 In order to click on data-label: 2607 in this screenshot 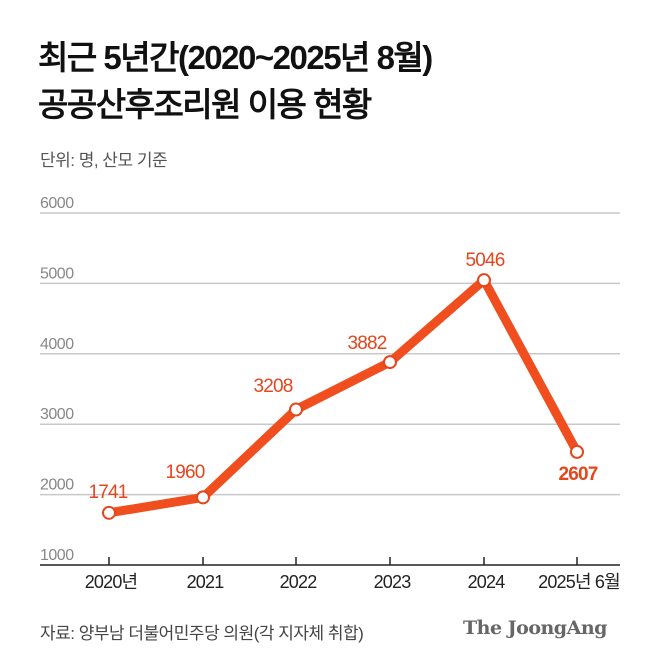, I will do `click(577, 474)`.